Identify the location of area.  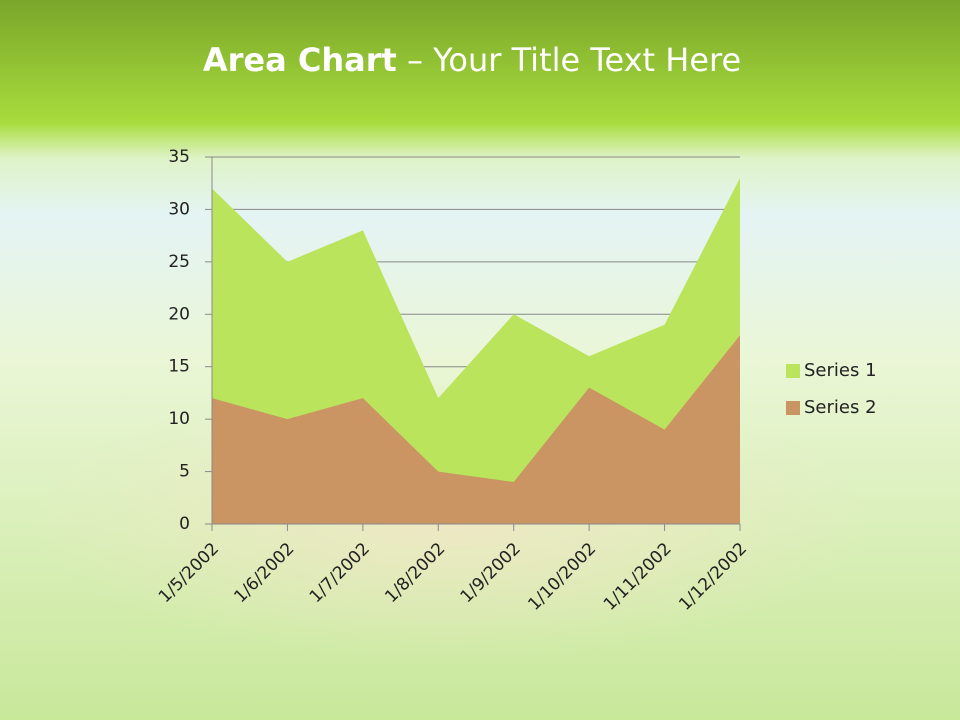
(476, 429).